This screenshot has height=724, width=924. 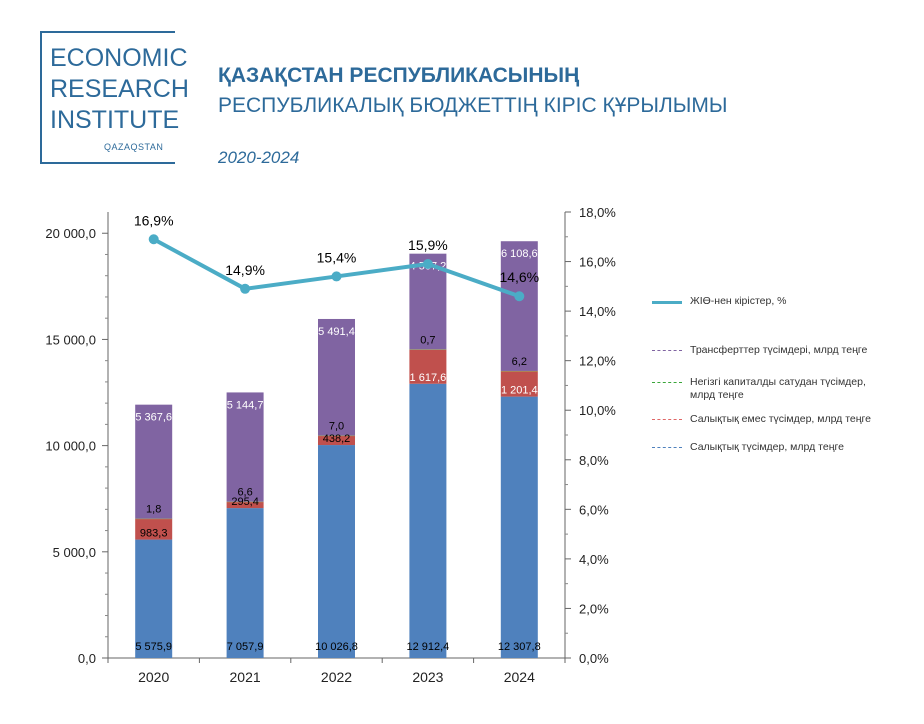 I want to click on legend-label: Салықтық түсімдер, млрд теңге, so click(x=767, y=447).